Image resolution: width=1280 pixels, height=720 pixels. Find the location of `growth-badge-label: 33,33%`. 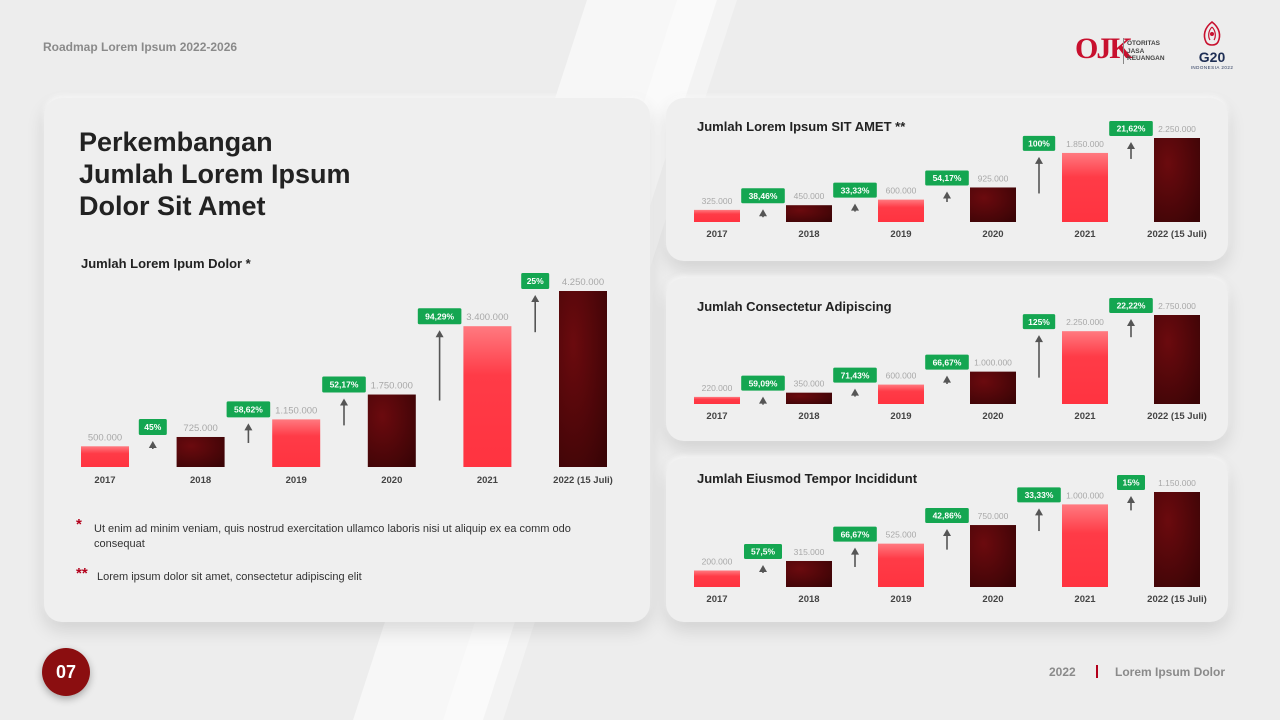

growth-badge-label: 33,33% is located at coordinates (1039, 495).